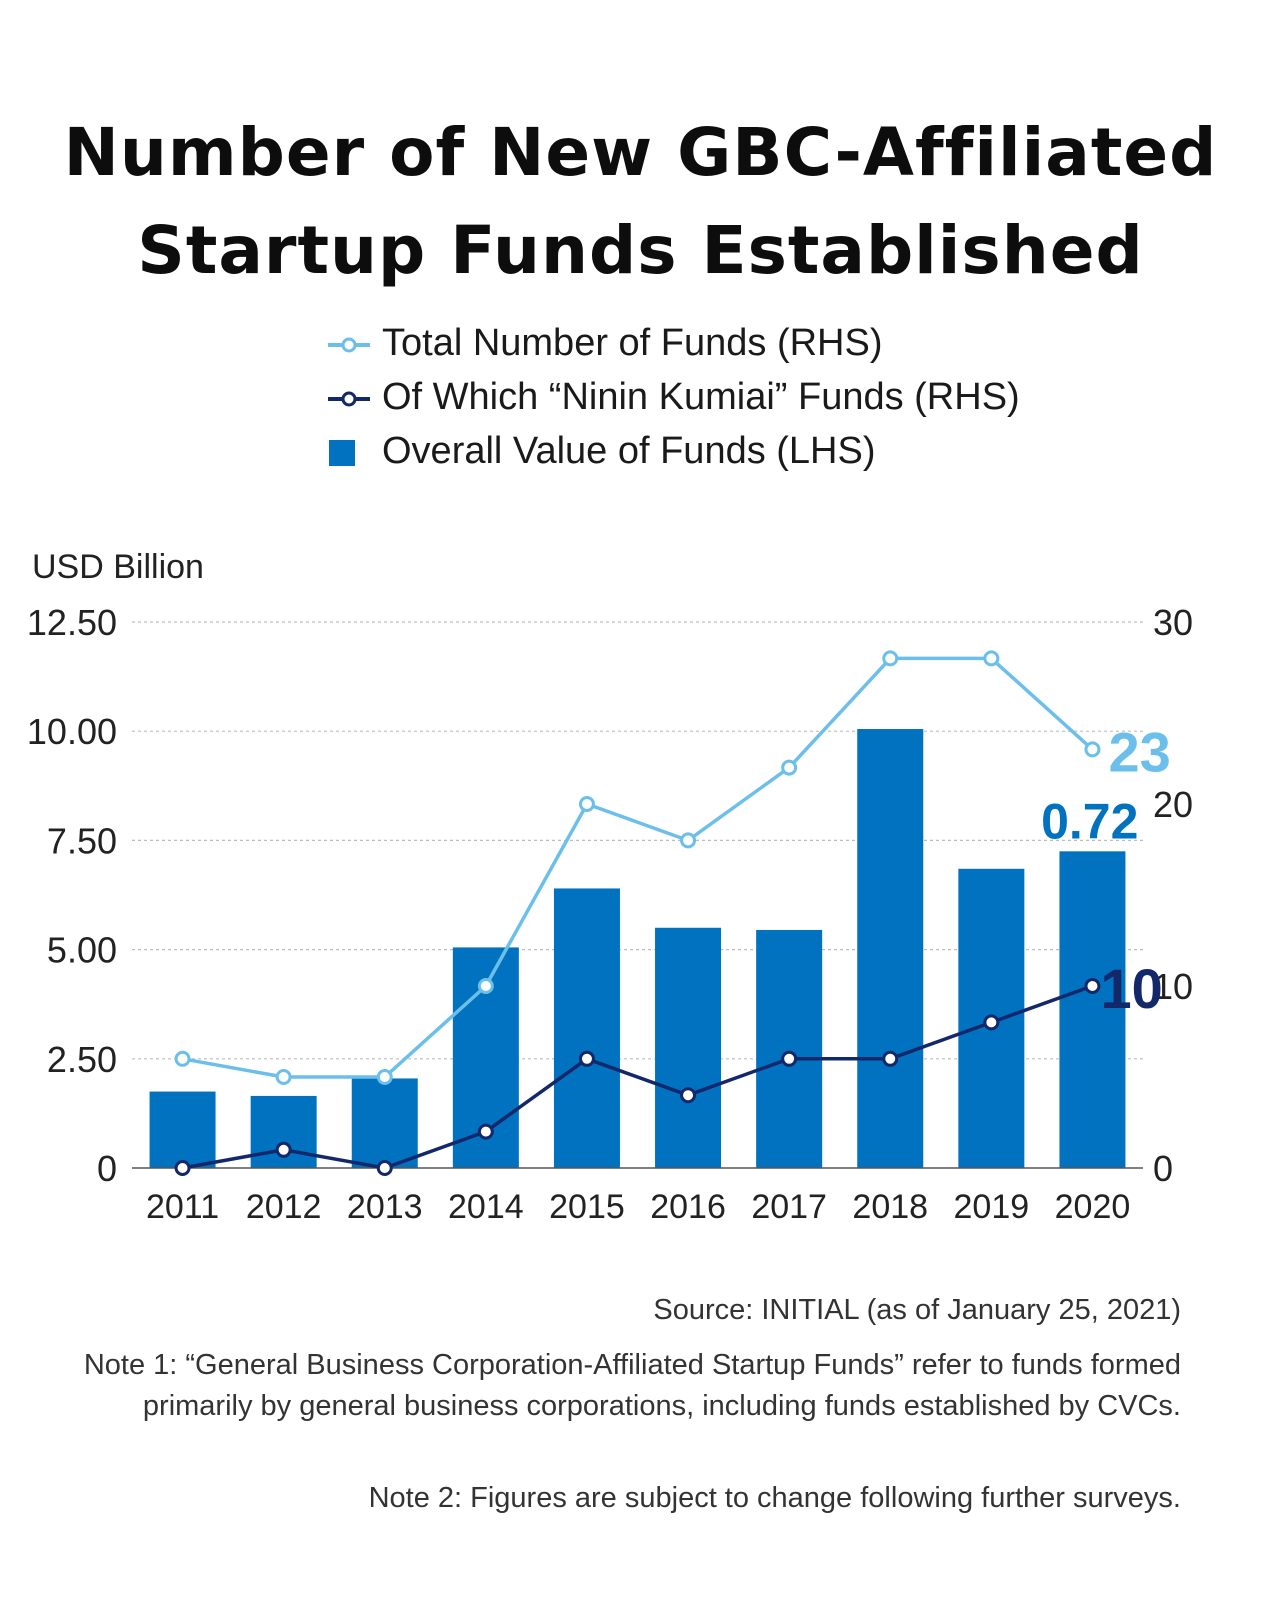 The width and height of the screenshot is (1281, 1613). I want to click on line-ninin-kumiai, so click(637, 1077).